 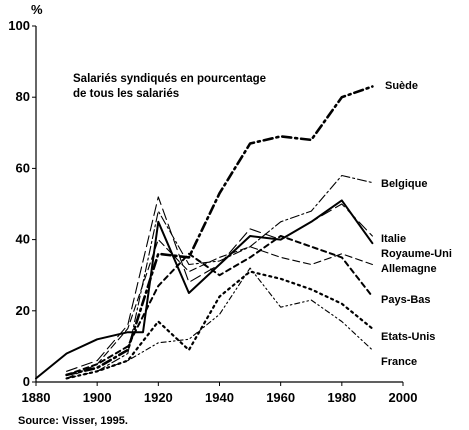 I want to click on y-tick-label: 80, so click(x=23, y=96).